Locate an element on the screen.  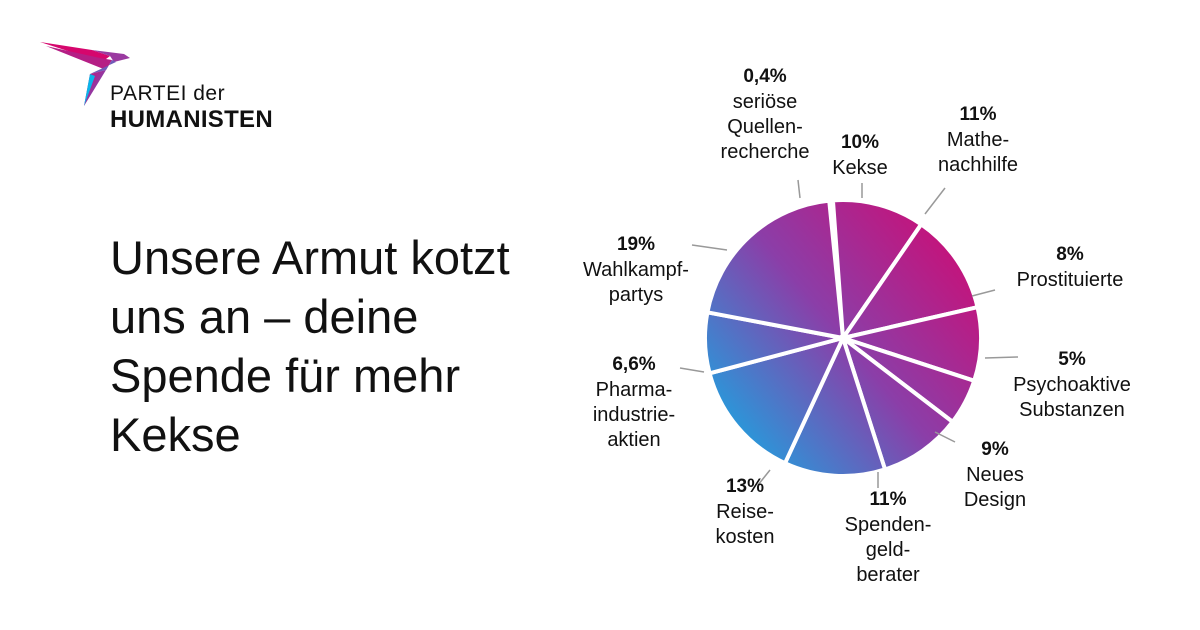
slice-percent-label: 10% is located at coordinates (860, 142).